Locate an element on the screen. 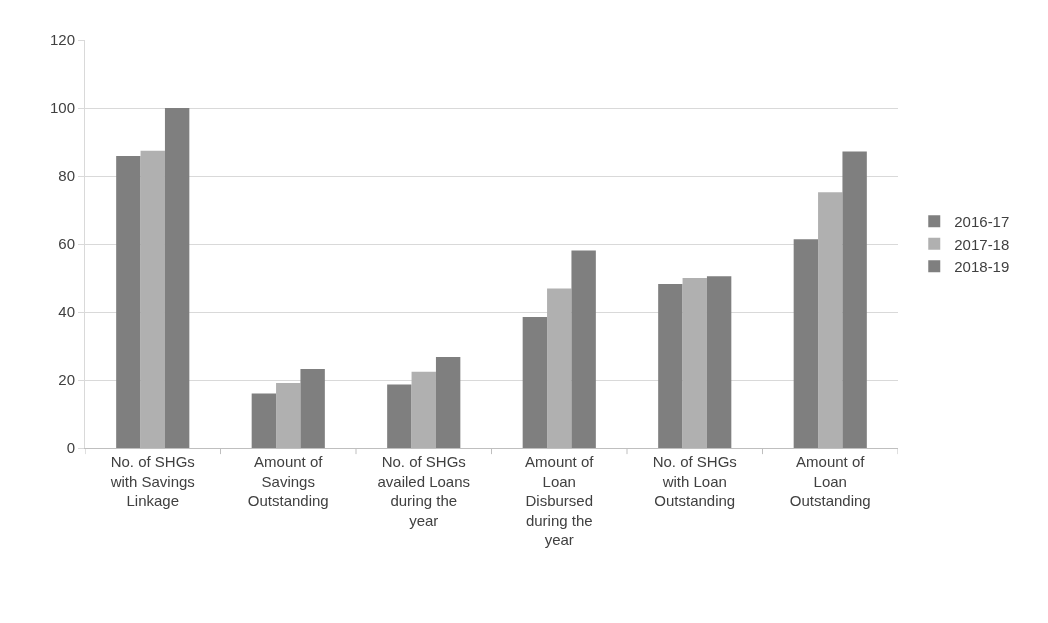 The image size is (1048, 623). legend-label: 2016-17 is located at coordinates (982, 222).